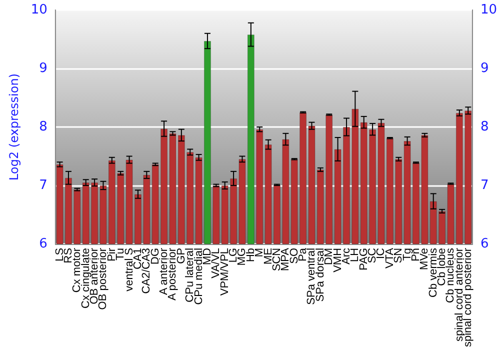 This screenshot has width=500, height=350. What do you see at coordinates (43, 126) in the screenshot?
I see `y-tick-label: 8` at bounding box center [43, 126].